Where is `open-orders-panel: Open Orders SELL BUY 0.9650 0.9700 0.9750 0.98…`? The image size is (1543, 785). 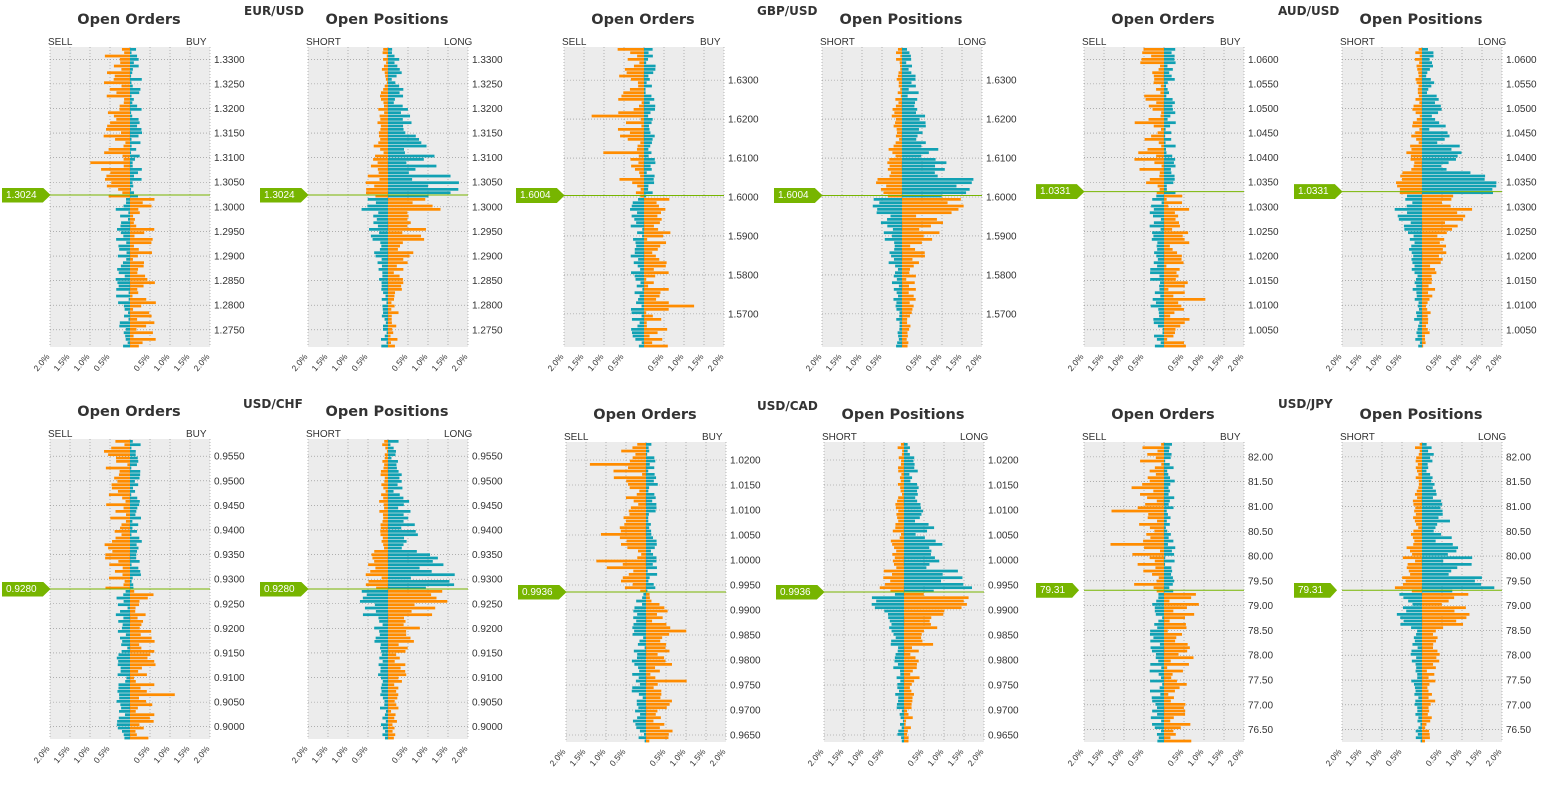
open-orders-panel: Open Orders SELL BUY 0.9650 0.9700 0.9750 0.98… is located at coordinates (645, 590).